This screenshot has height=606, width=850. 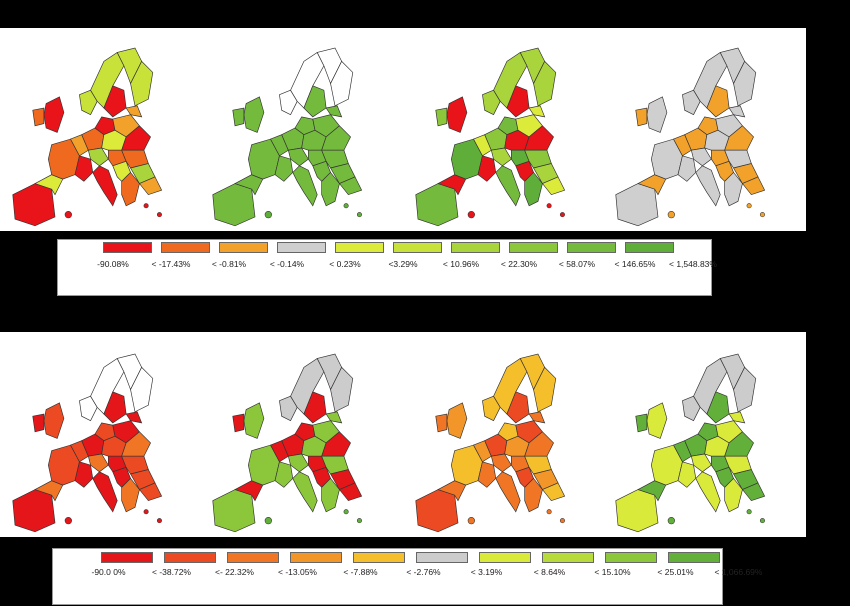 What do you see at coordinates (171, 264) in the screenshot?
I see `legend-label: < -17.43%` at bounding box center [171, 264].